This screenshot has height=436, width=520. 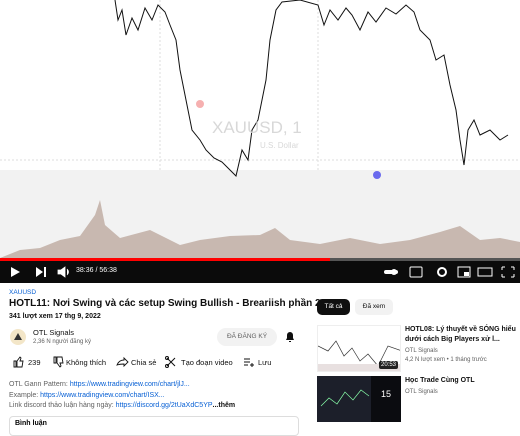 I want to click on chip: Đã xem, so click(x=374, y=307).